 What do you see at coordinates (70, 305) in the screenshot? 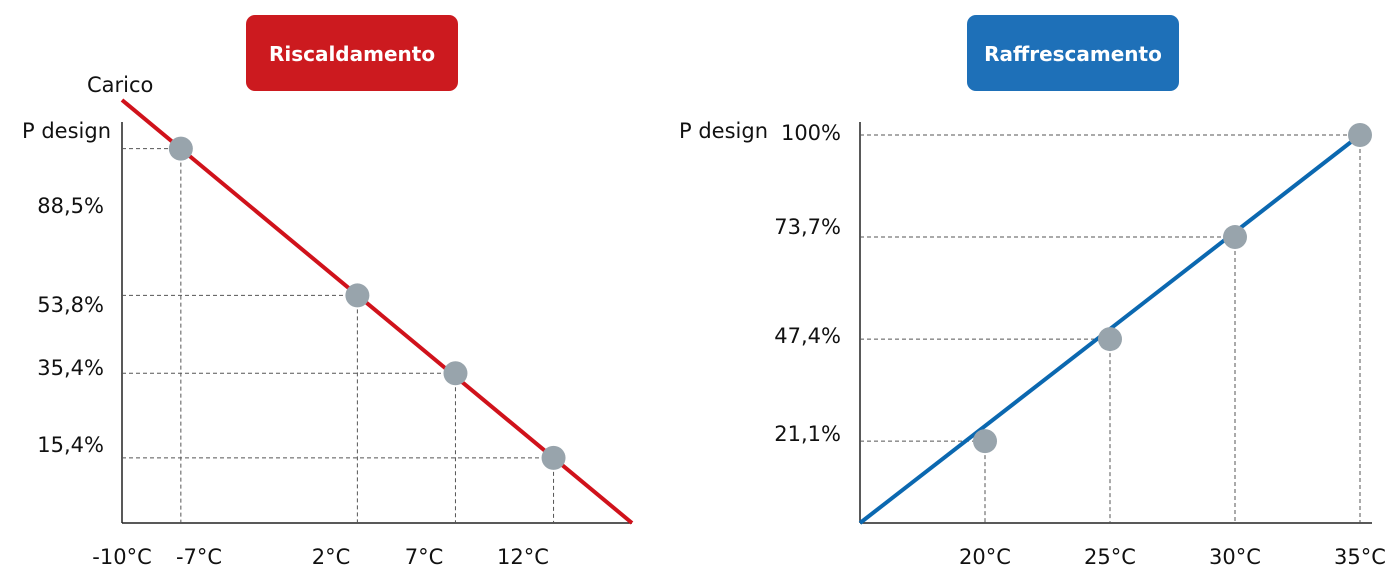
I see `heating-y-tick-label: 53,8%` at bounding box center [70, 305].